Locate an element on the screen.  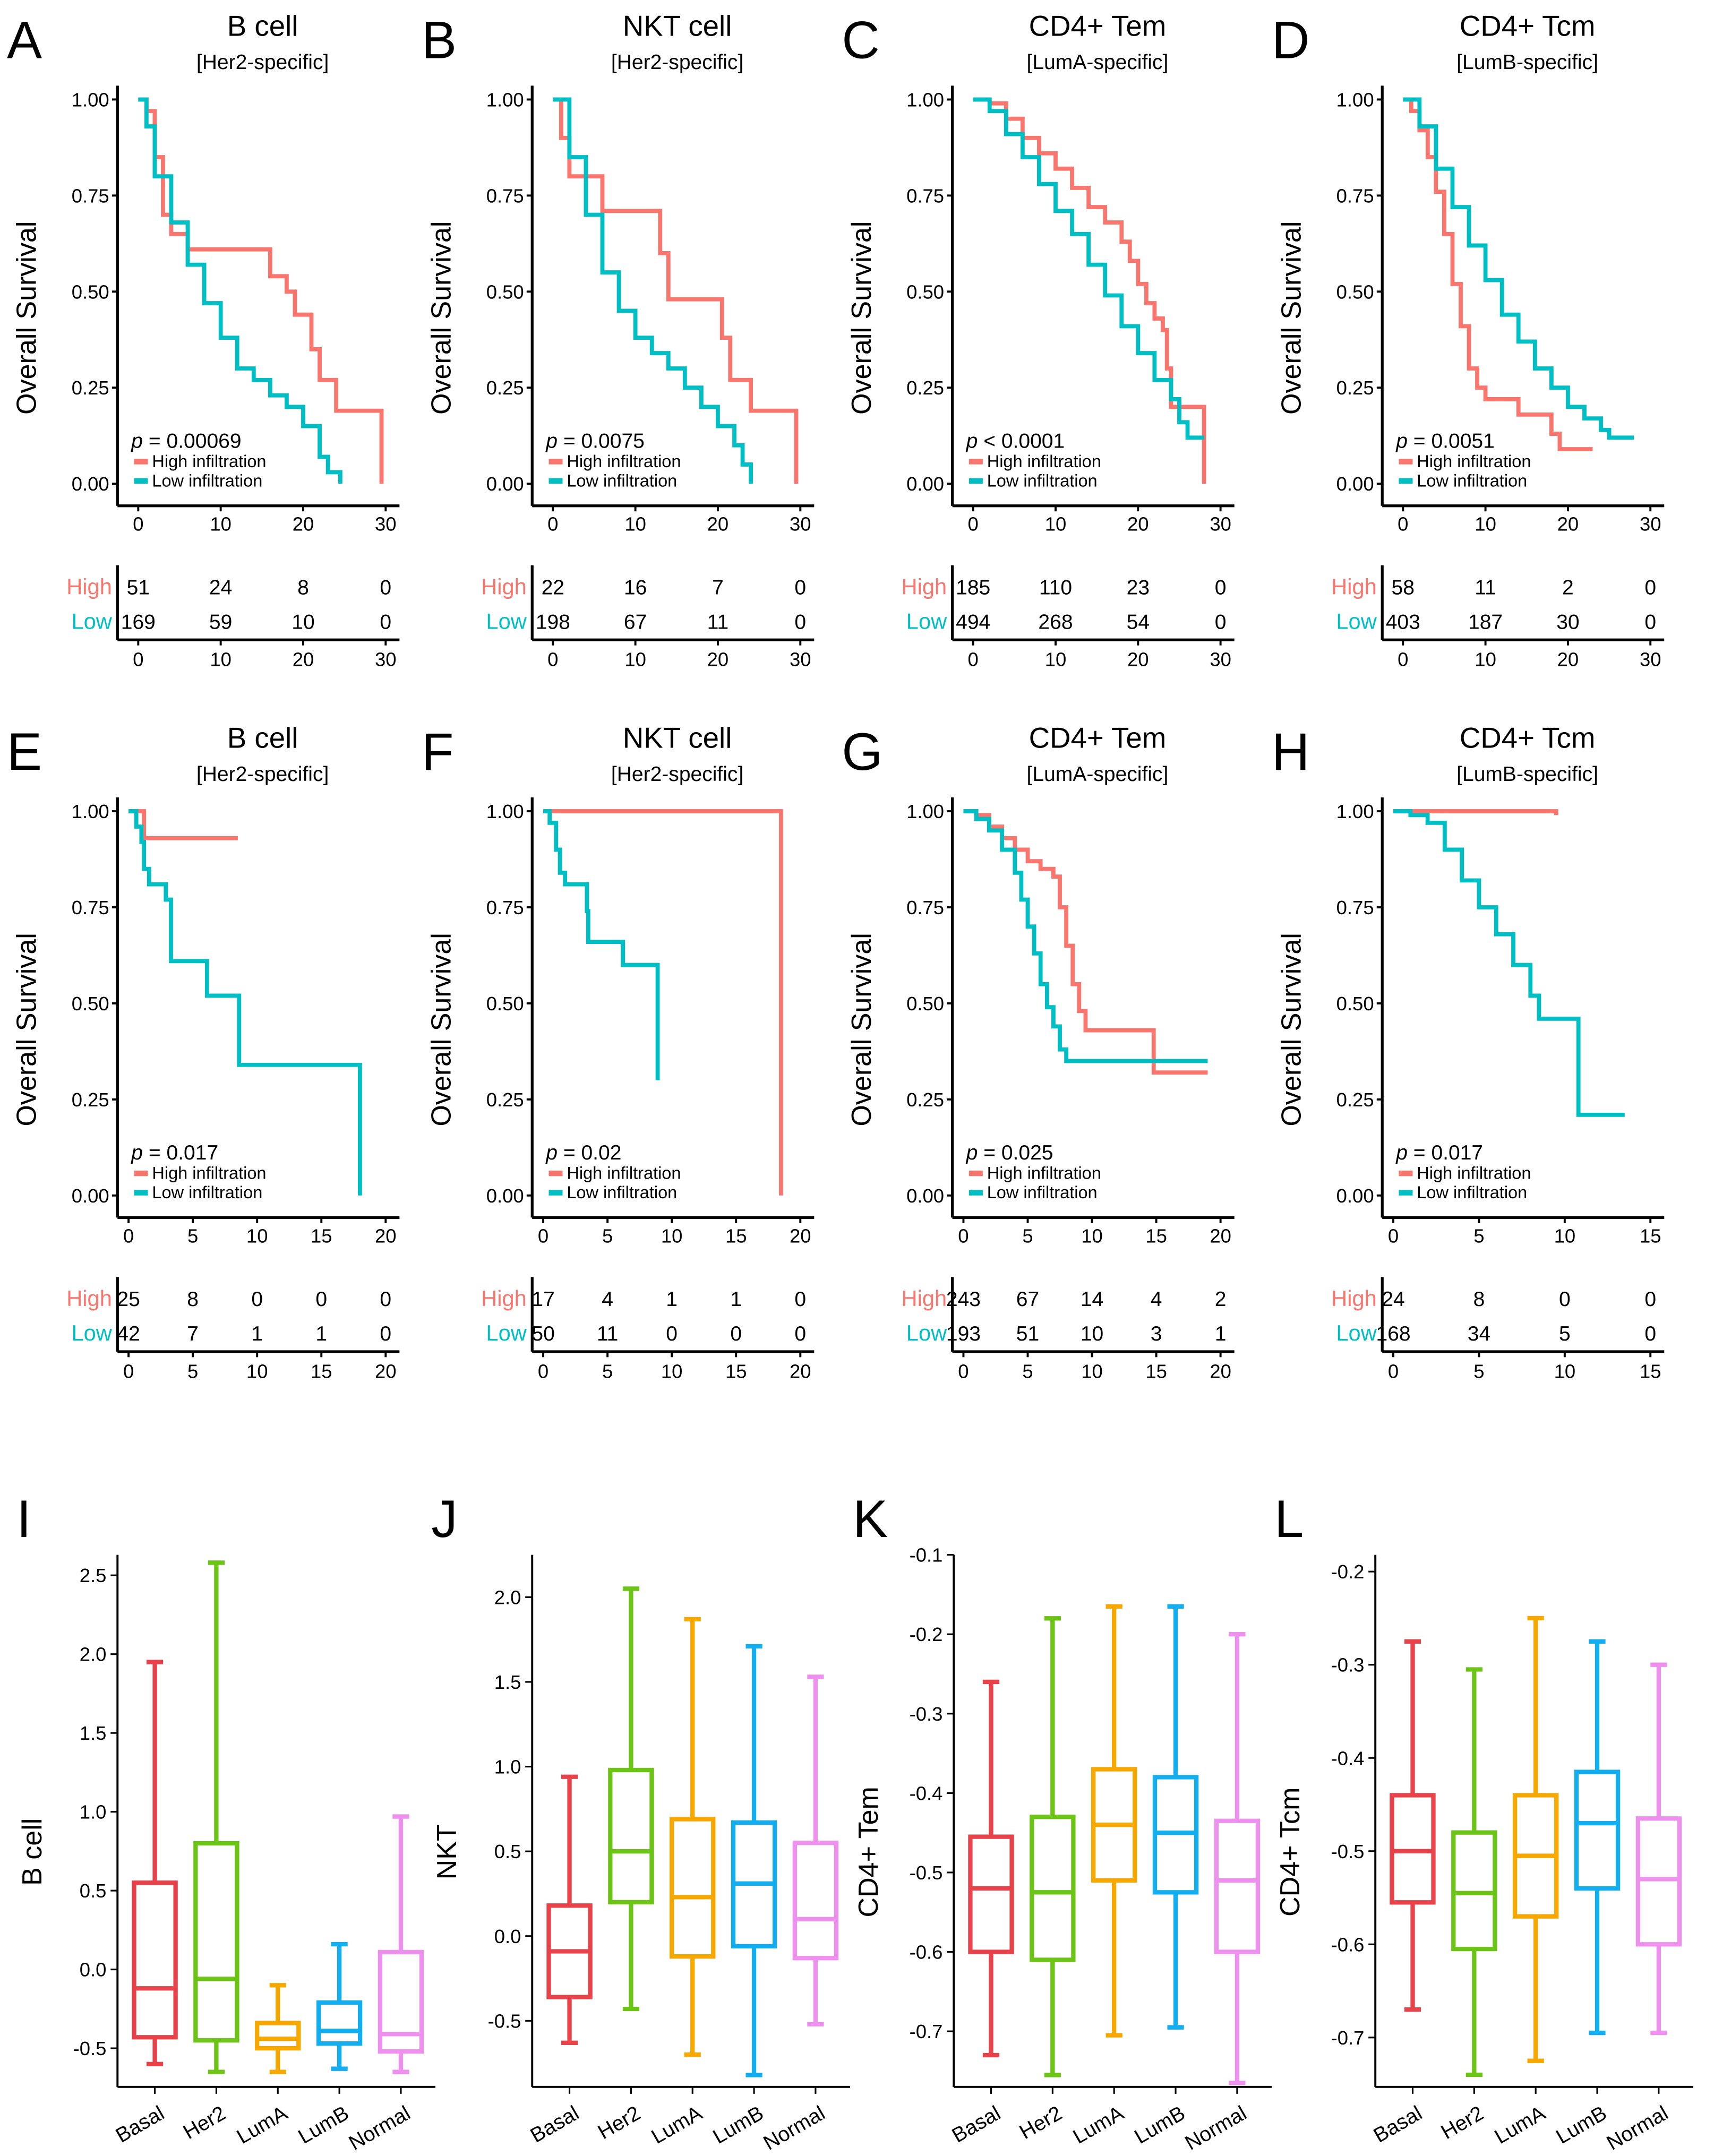
risk-count: 494 is located at coordinates (973, 622).